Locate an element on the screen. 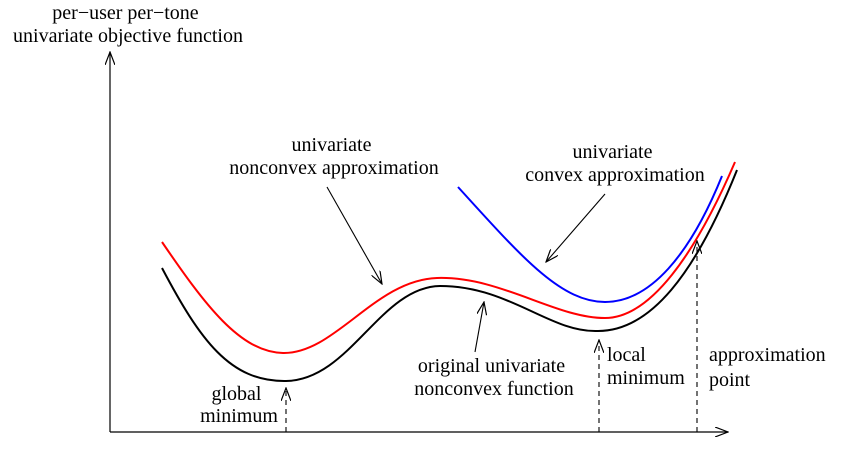  local-minimum-label-line-1: local is located at coordinates (626, 355).